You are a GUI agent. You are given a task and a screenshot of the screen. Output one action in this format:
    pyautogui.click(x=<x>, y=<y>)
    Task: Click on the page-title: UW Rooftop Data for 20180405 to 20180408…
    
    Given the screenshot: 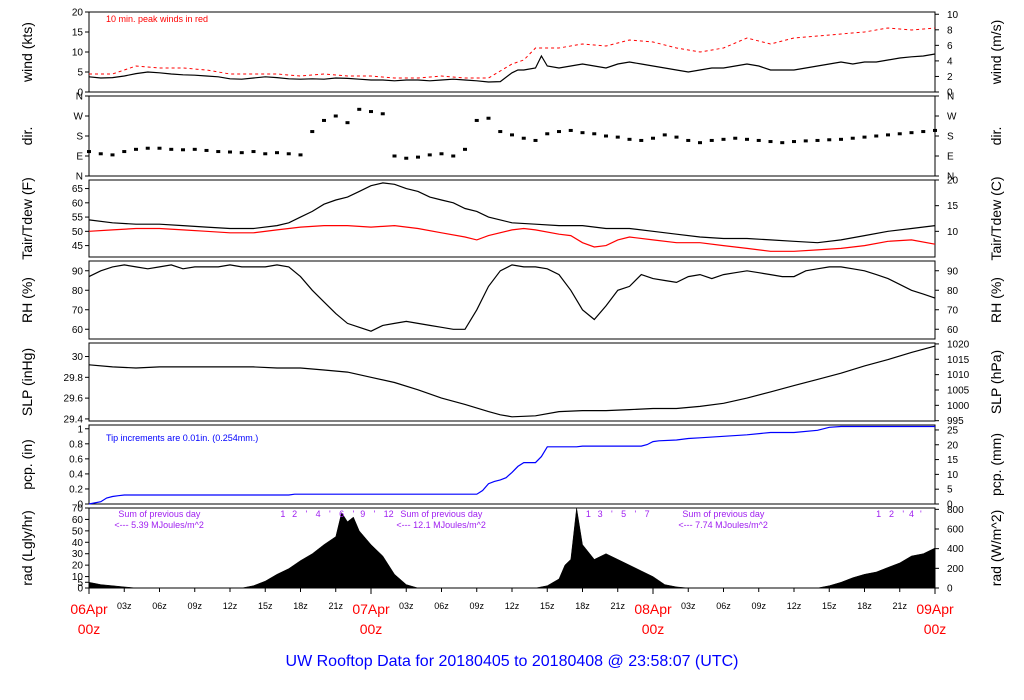 What is the action you would take?
    pyautogui.click(x=512, y=661)
    